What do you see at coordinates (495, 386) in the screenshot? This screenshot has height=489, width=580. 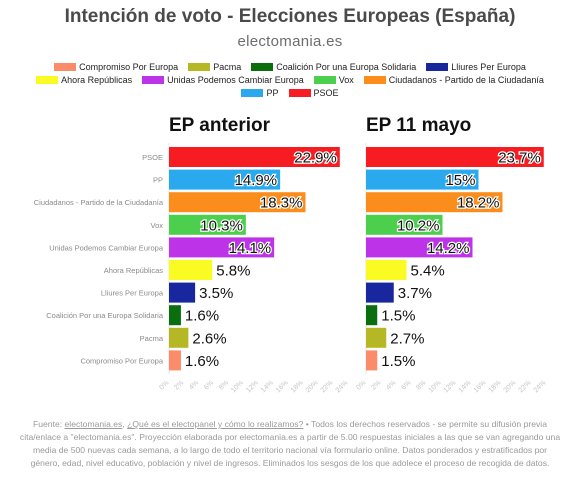 I see `tick-label: 18%` at bounding box center [495, 386].